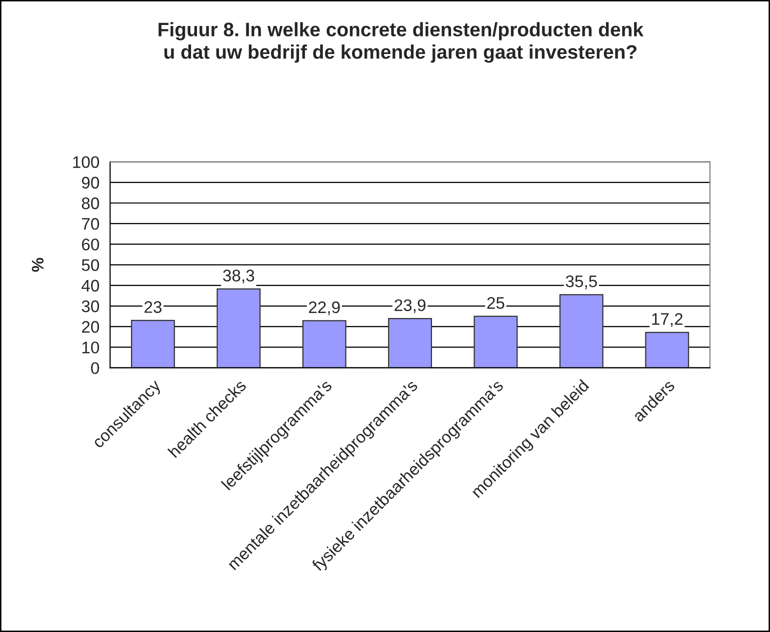 The height and width of the screenshot is (632, 770). I want to click on data-label: 17,2, so click(667, 320).